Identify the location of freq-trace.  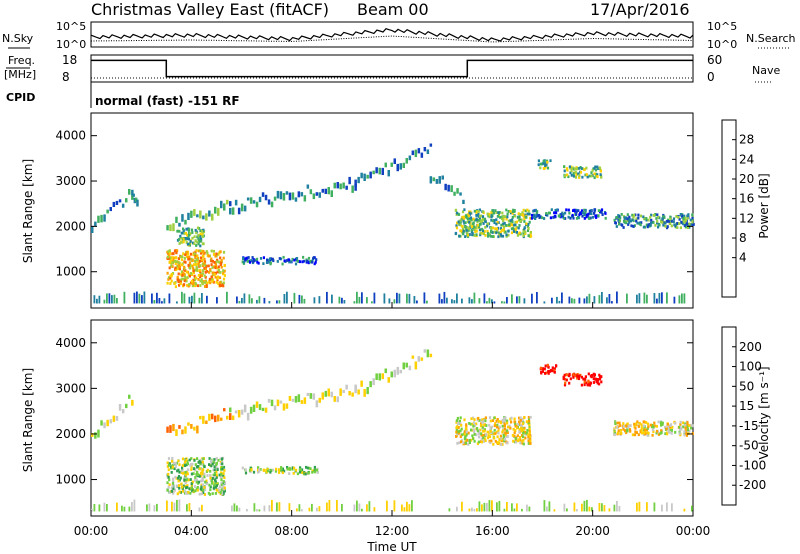
(392, 68).